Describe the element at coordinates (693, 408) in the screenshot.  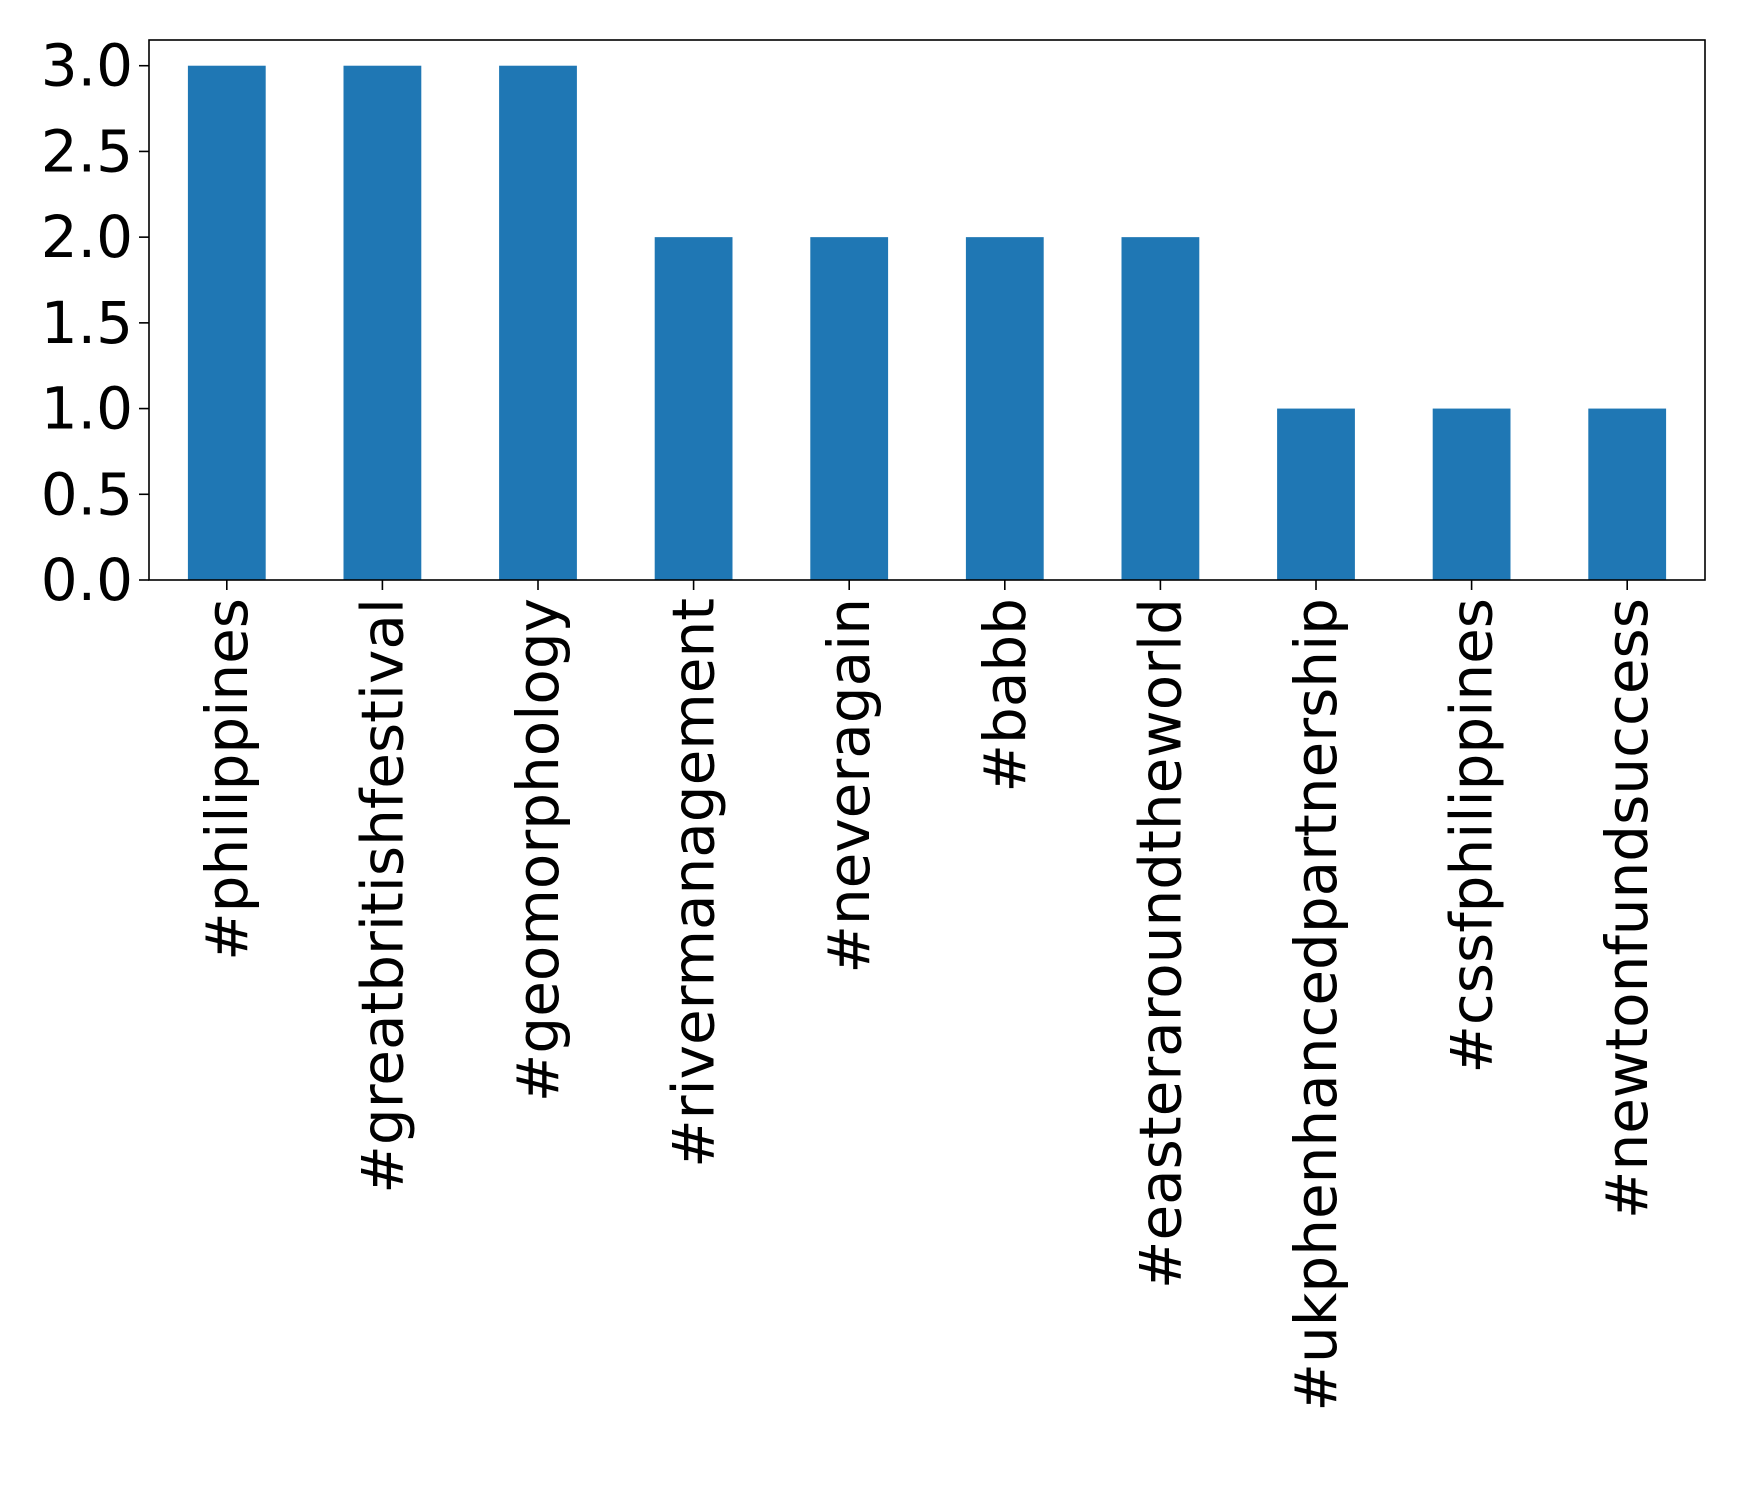
I see `bar-rivermanagement` at that location.